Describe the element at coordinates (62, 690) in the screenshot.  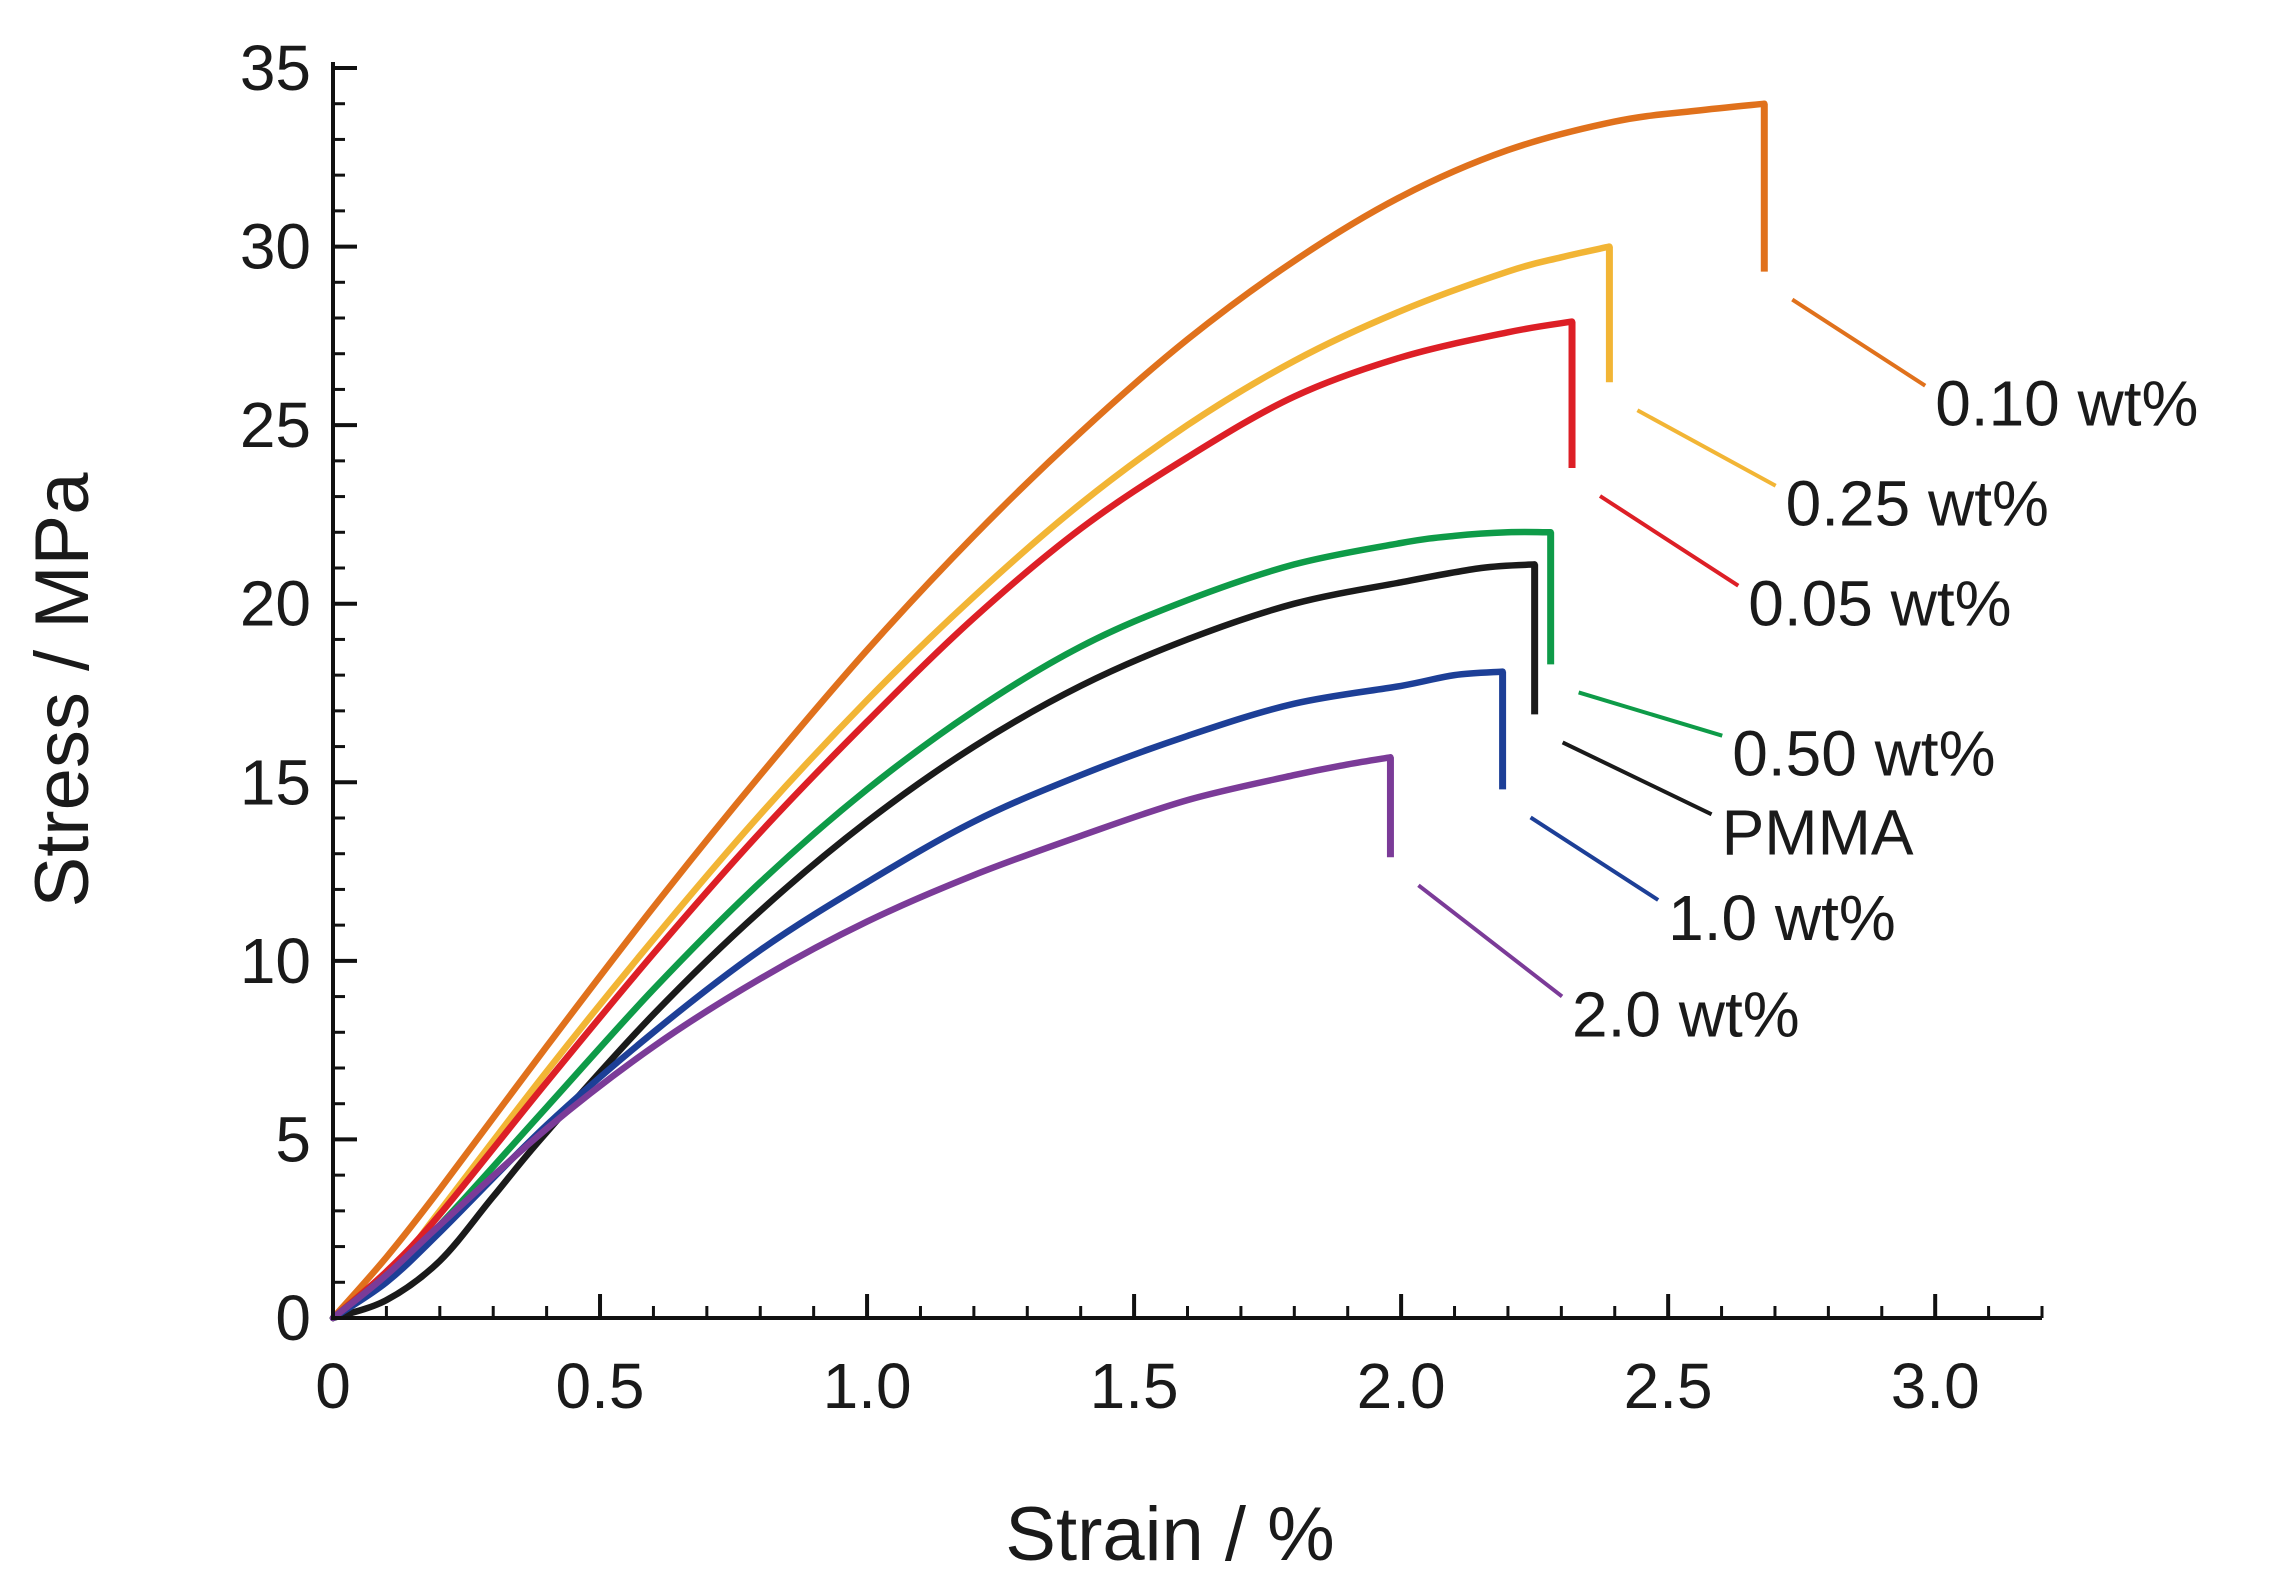
I see `y-axis-title: Stress / MPa` at that location.